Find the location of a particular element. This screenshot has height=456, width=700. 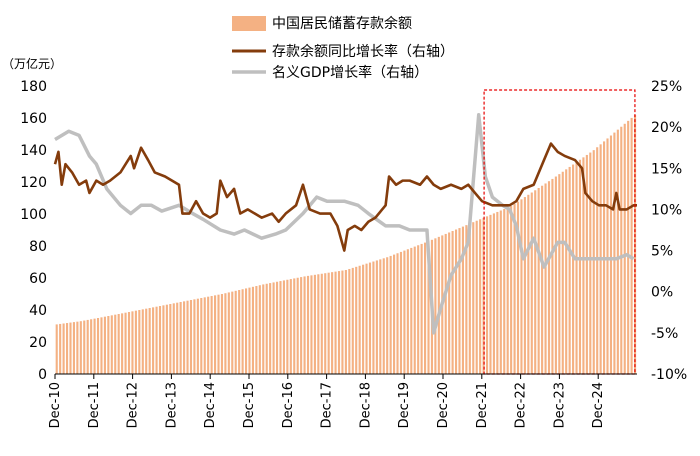

legend-swatch-bar is located at coordinates (249, 23).